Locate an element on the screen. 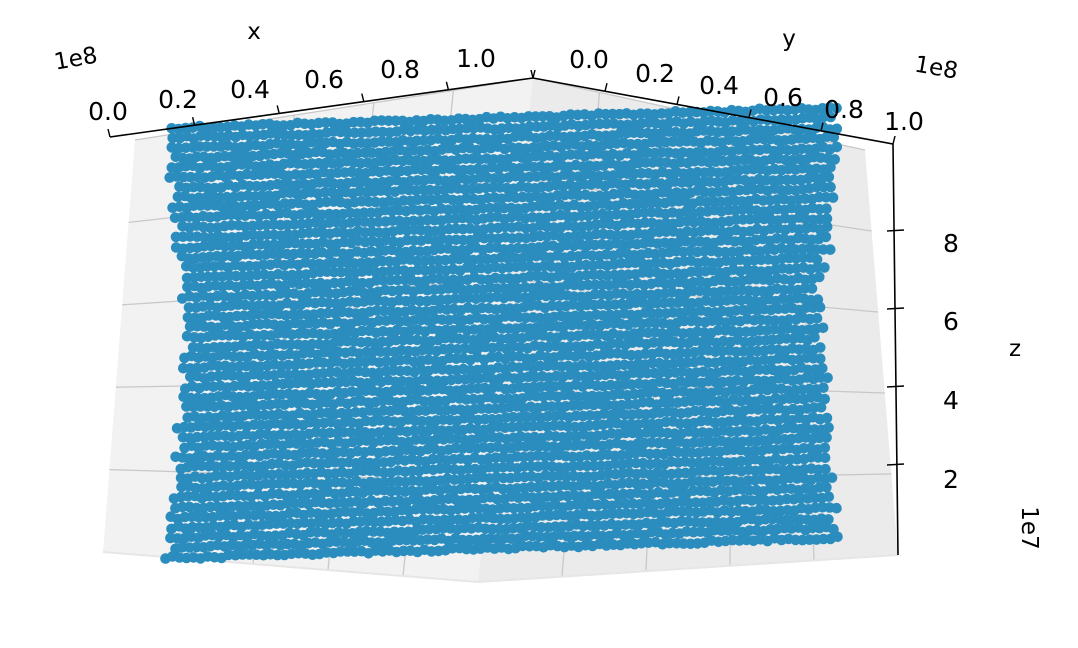 This screenshot has width=1078, height=648. y-tick-label: 0.8 is located at coordinates (844, 109).